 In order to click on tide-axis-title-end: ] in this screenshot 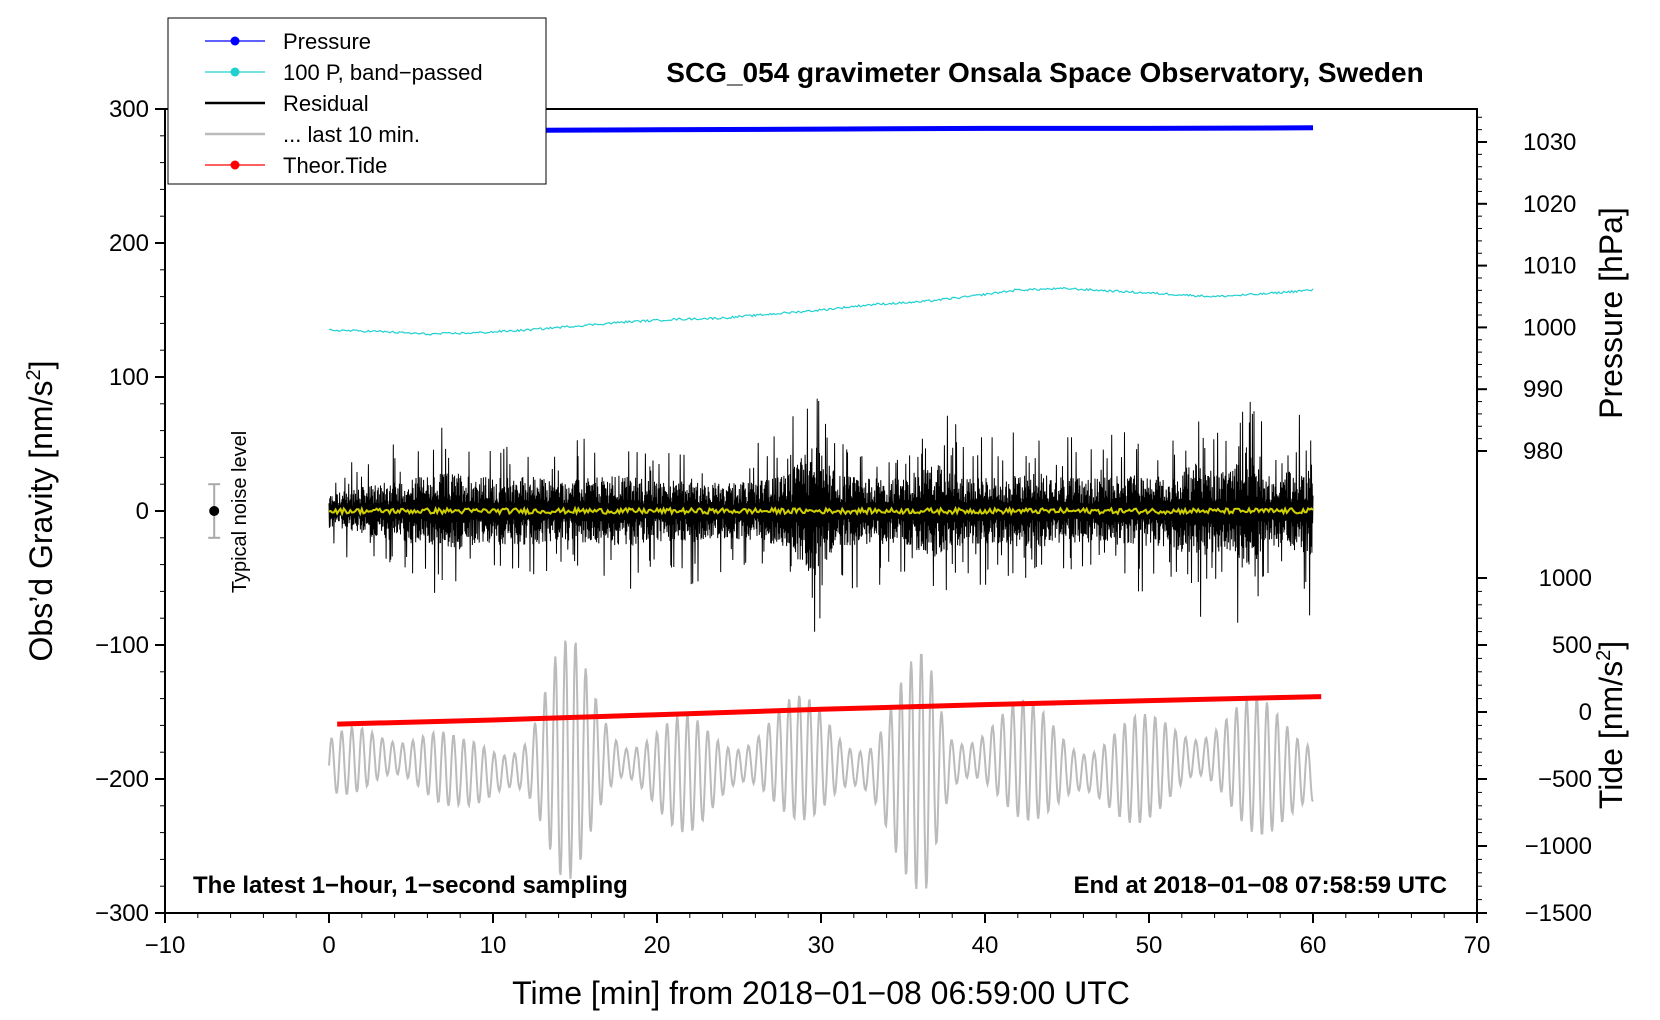, I will do `click(1611, 645)`.